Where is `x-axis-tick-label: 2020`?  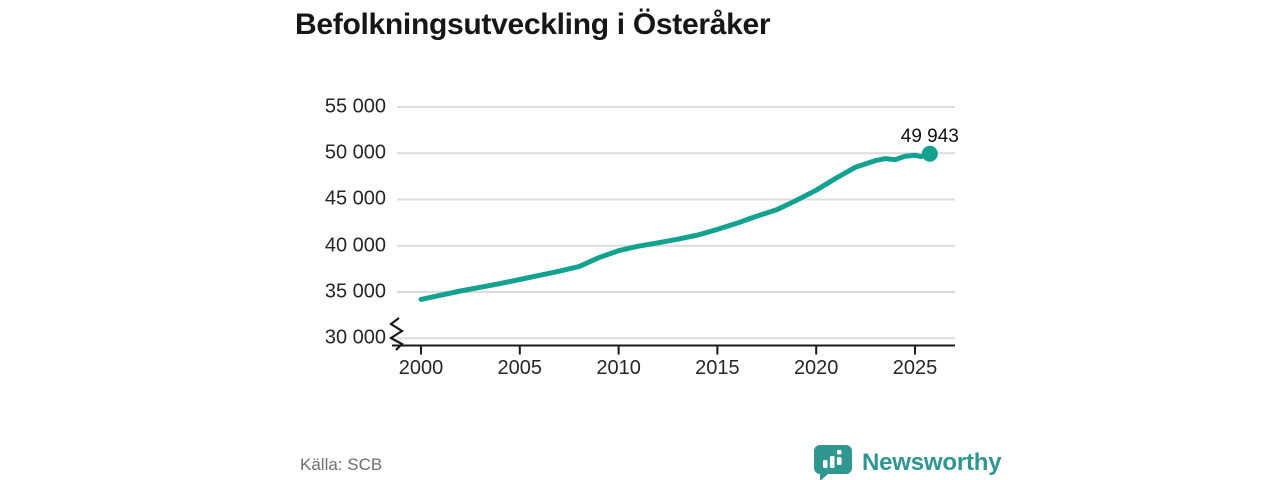
x-axis-tick-label: 2020 is located at coordinates (816, 368).